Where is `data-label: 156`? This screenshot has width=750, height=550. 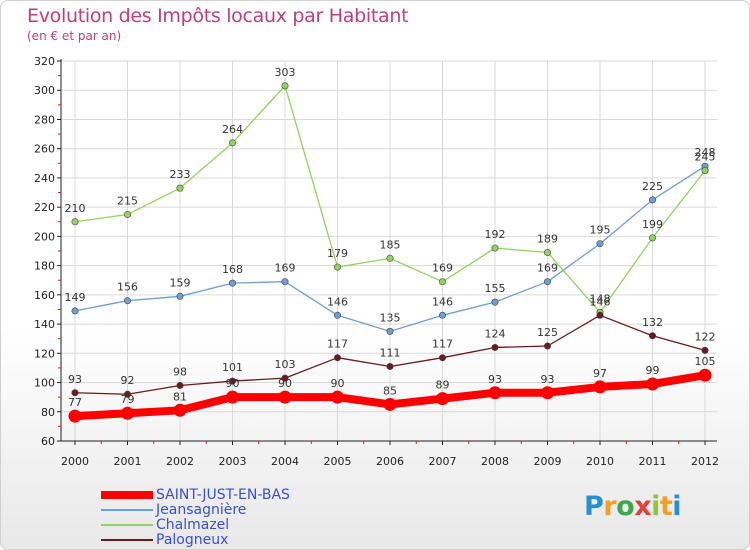 data-label: 156 is located at coordinates (127, 287).